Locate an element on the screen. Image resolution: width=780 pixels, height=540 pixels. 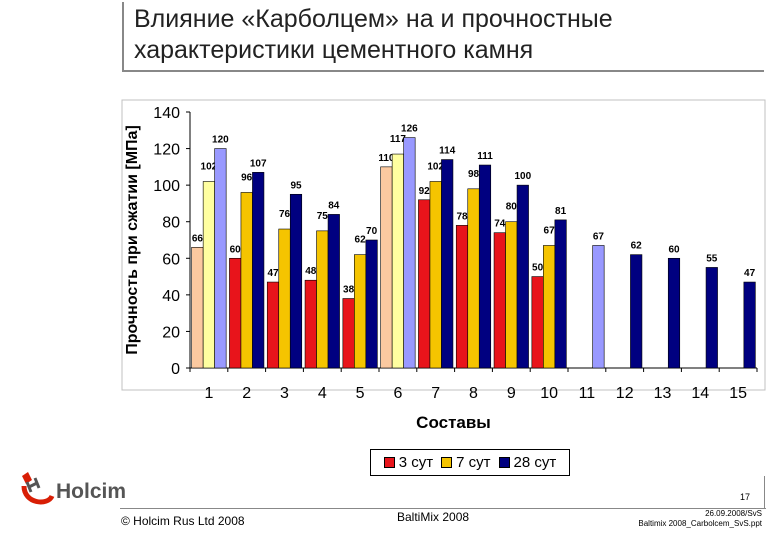
data-label: 100 is located at coordinates (522, 176).